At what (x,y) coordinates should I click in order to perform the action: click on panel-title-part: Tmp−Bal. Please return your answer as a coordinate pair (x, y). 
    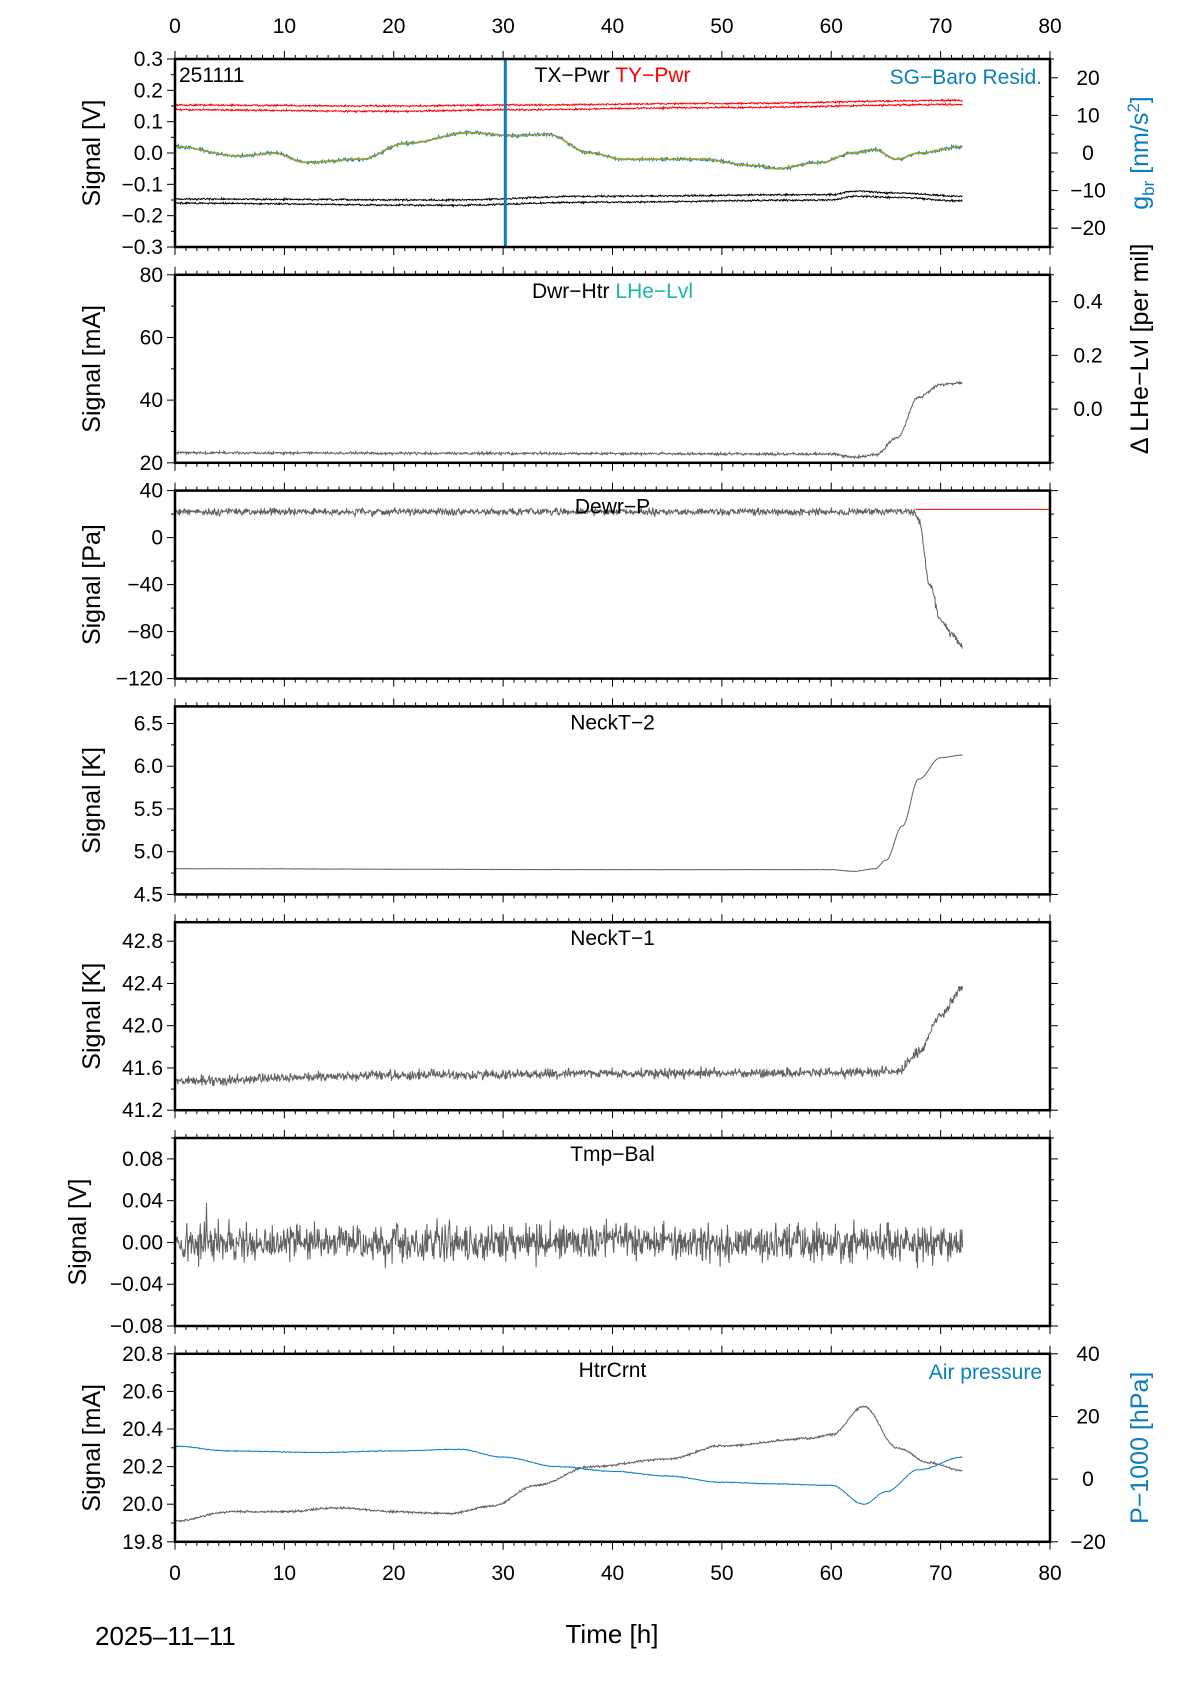
    Looking at the image, I should click on (612, 1154).